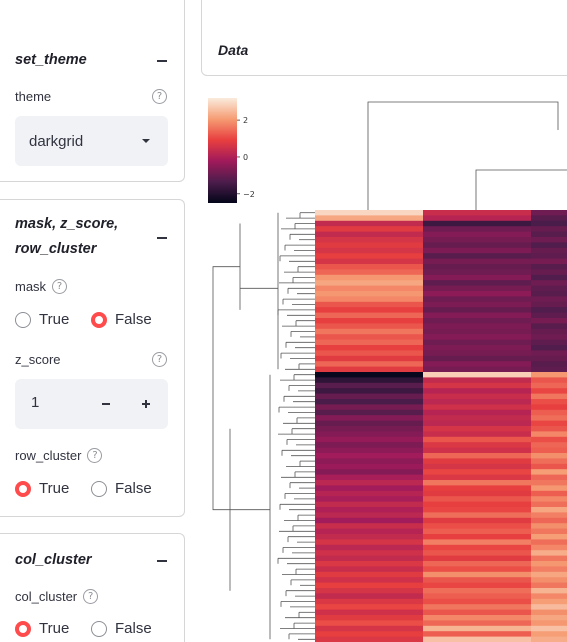 The image size is (567, 642). What do you see at coordinates (91, 141) in the screenshot?
I see `theme-select: darkgrid` at bounding box center [91, 141].